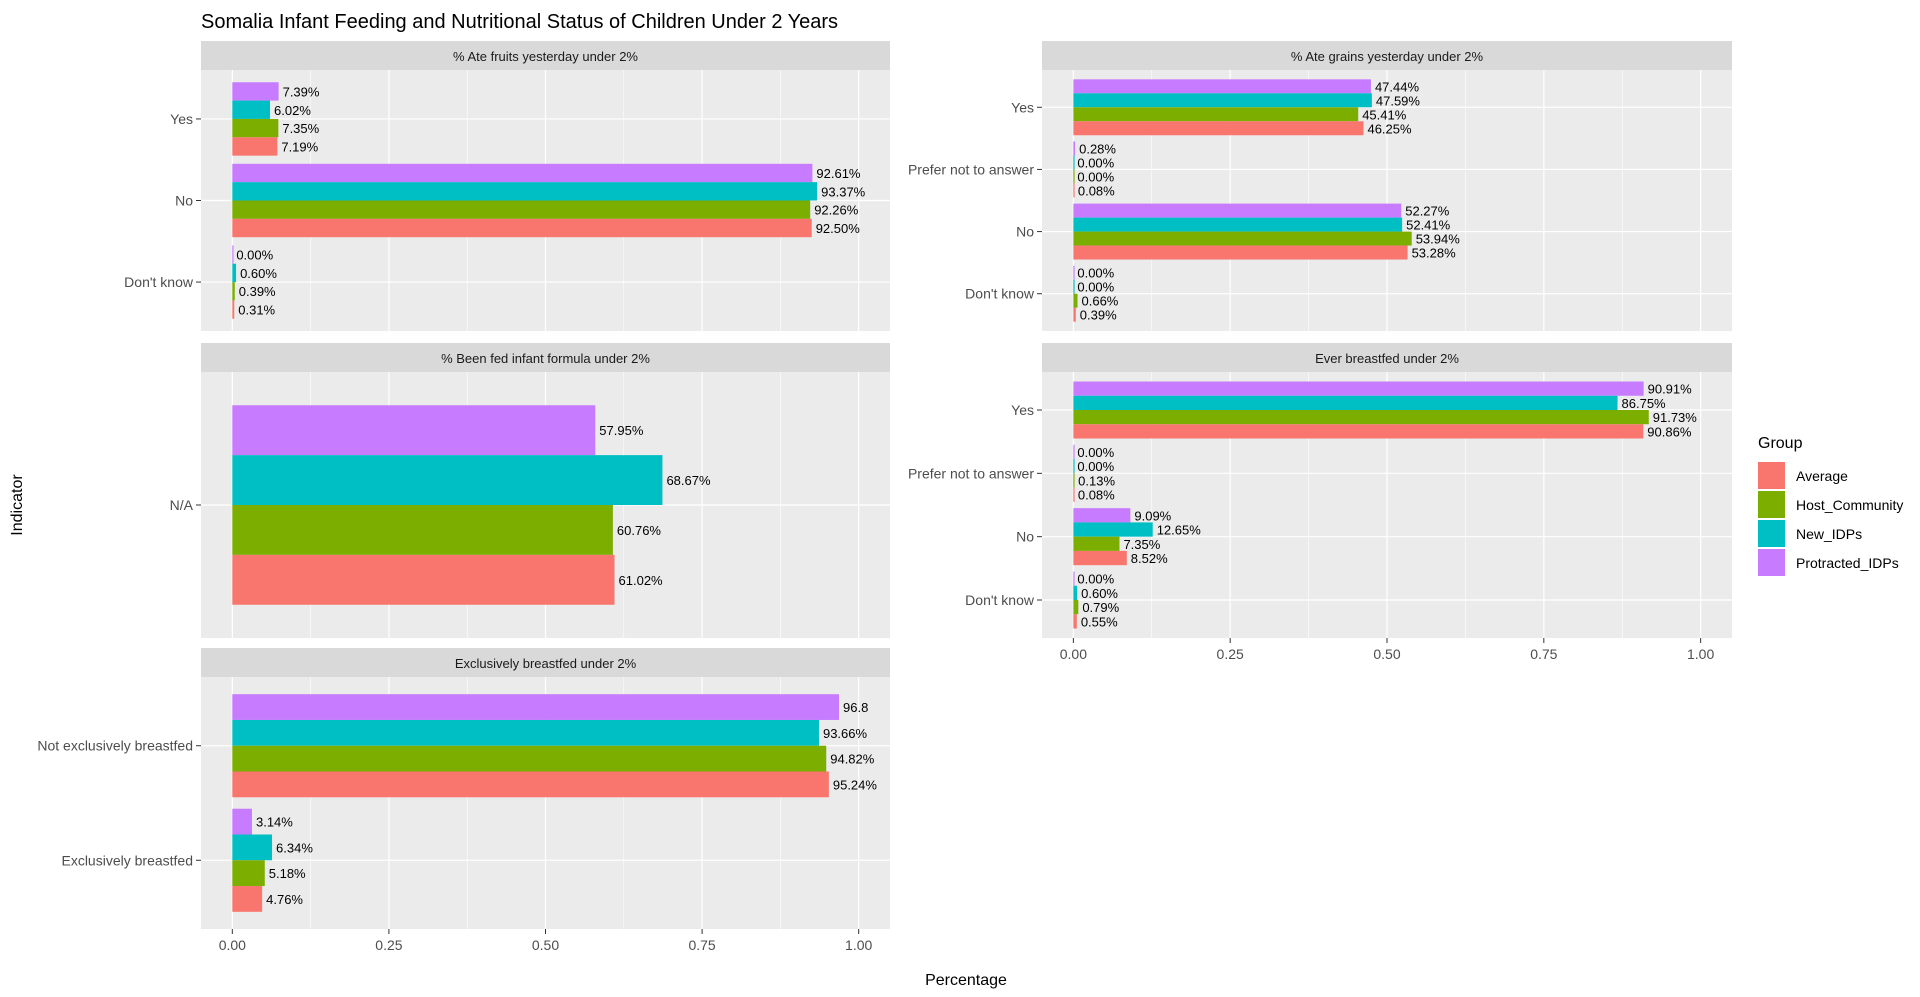  I want to click on legend-item-average: Average, so click(1803, 475).